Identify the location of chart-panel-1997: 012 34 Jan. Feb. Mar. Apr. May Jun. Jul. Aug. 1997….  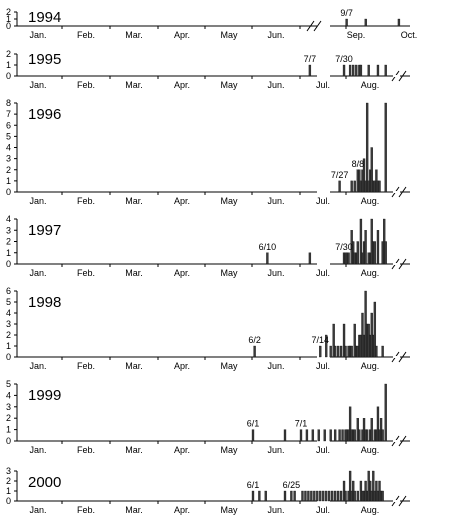
(208, 246).